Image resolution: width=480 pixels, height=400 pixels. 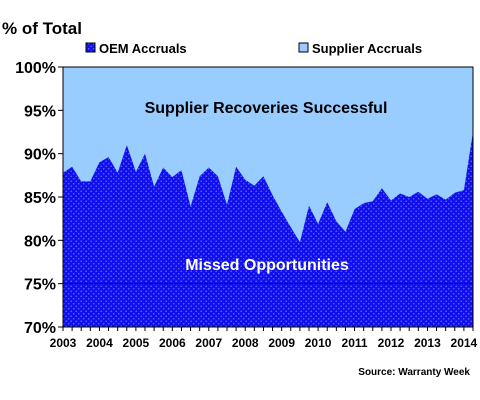 I want to click on x-tick-label: 2008, so click(x=245, y=343).